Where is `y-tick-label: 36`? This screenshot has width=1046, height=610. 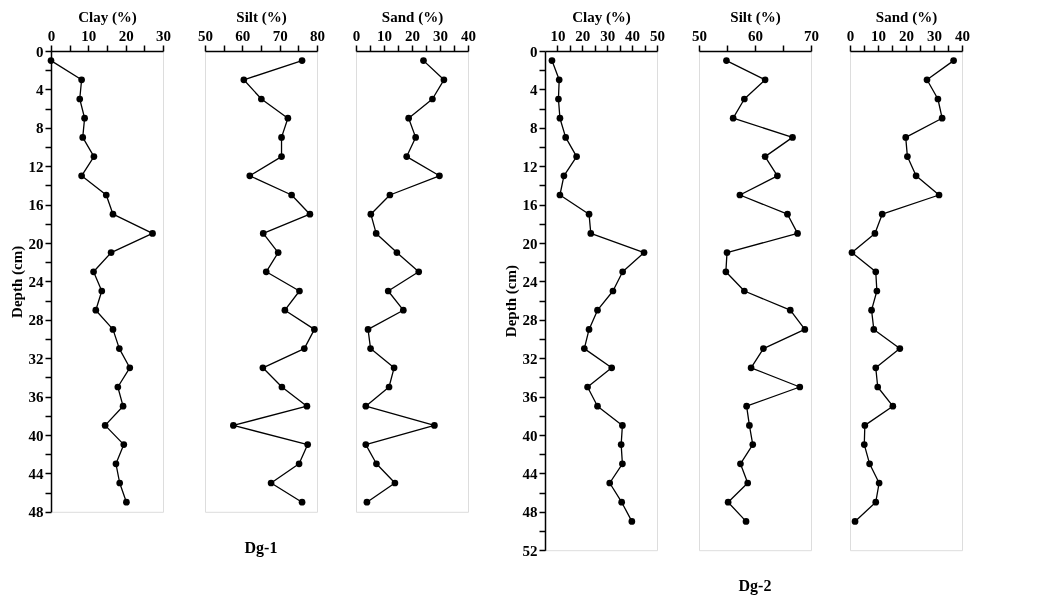 y-tick-label: 36 is located at coordinates (530, 397).